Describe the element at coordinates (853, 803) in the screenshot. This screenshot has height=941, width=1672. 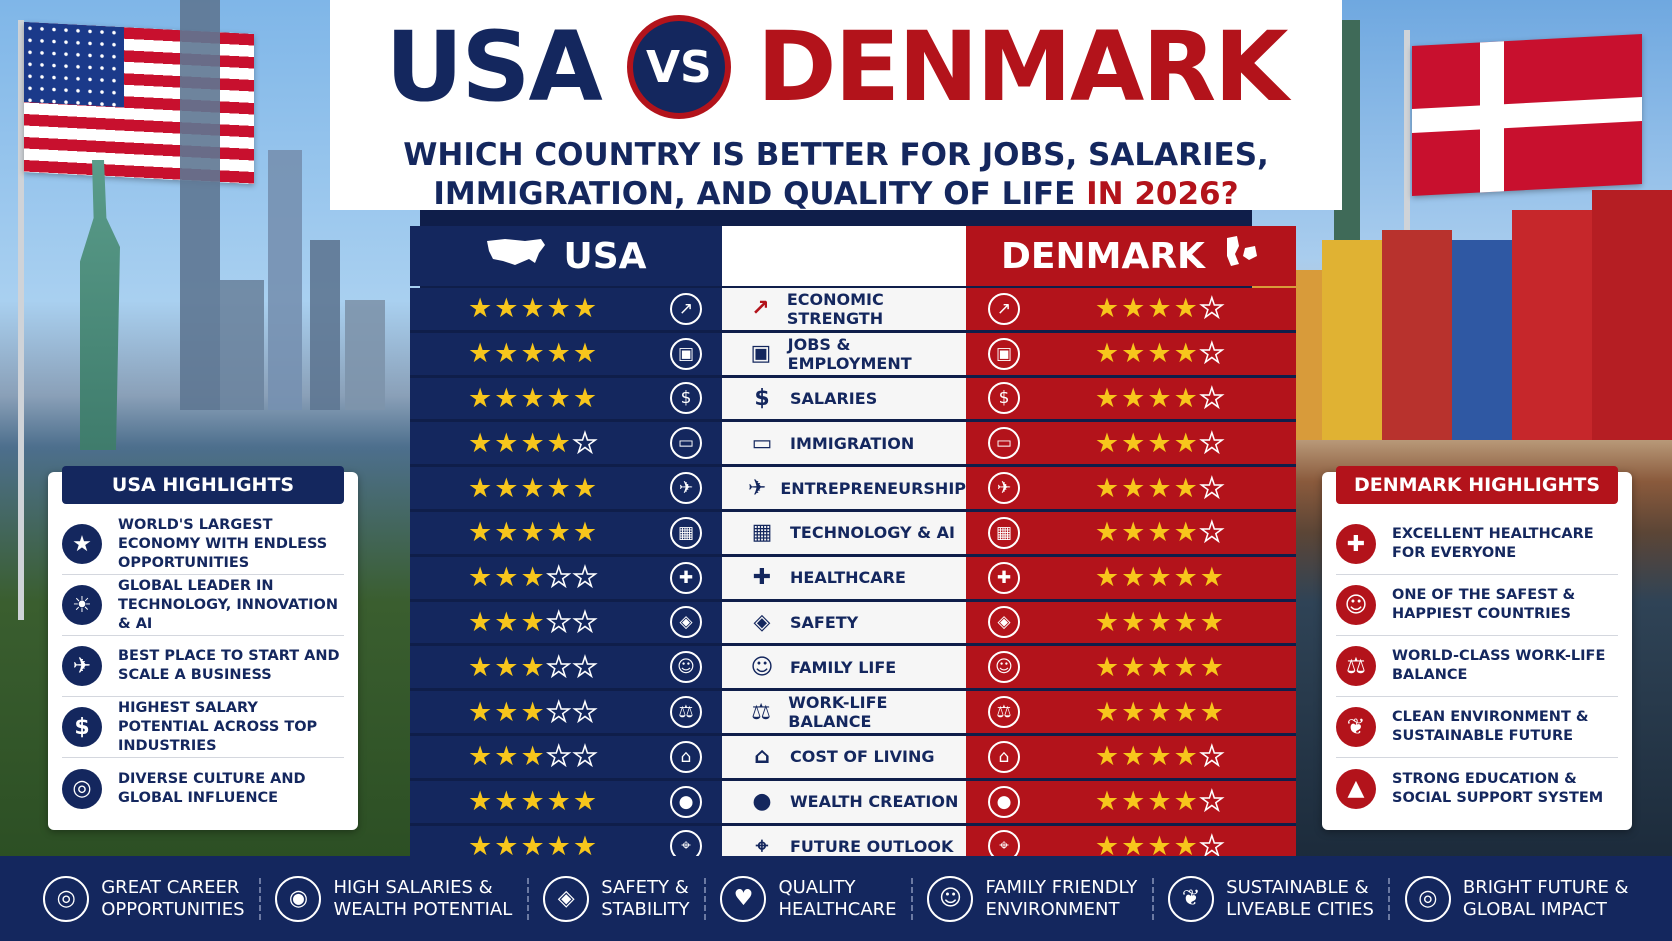
I see `comparison-row: ★★★★★ ● ● WEALTH CREATION ● ★★★★★` at that location.